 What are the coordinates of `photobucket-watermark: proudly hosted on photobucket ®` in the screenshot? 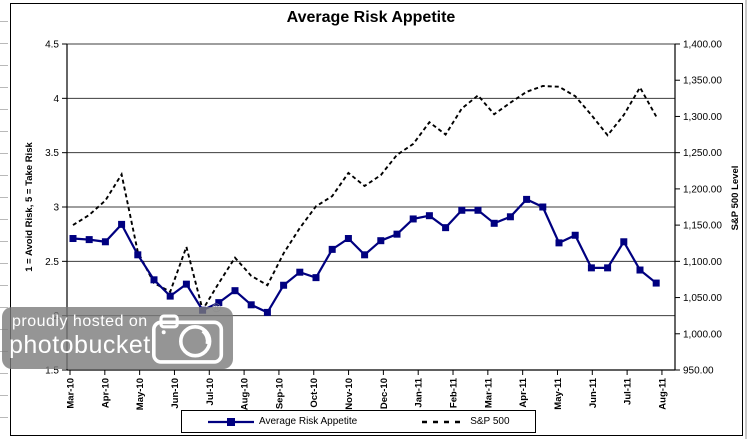 It's located at (117, 335).